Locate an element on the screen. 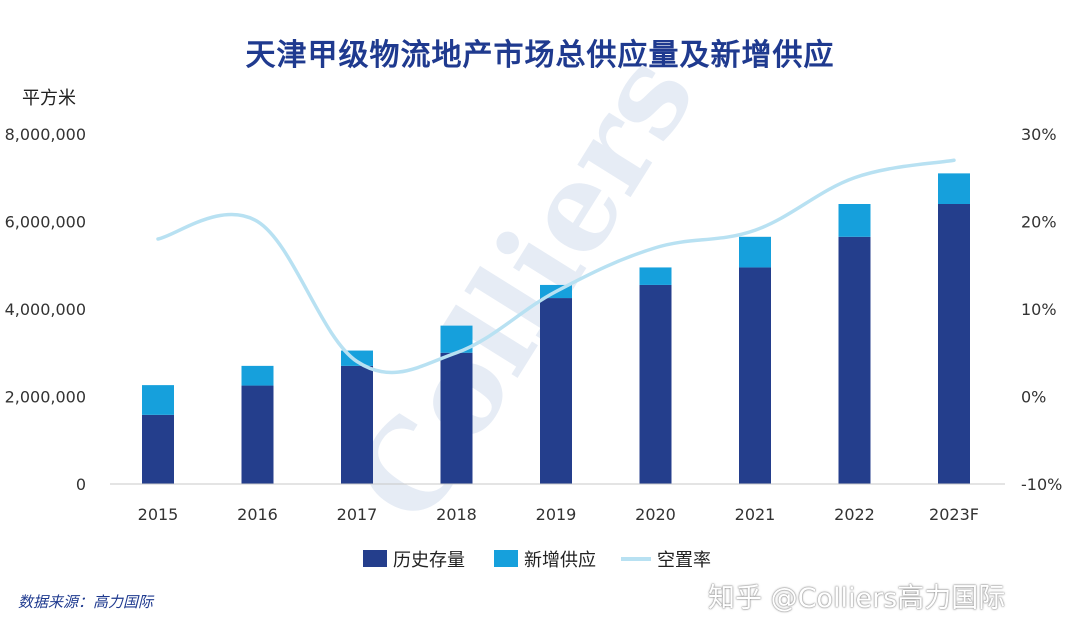  legend: 历史存量 新增供应 空置率 is located at coordinates (537, 560).